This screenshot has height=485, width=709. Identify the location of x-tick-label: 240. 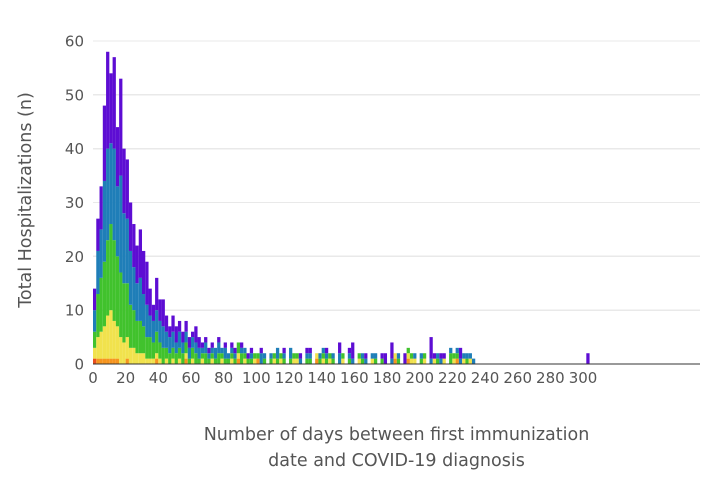
(485, 378).